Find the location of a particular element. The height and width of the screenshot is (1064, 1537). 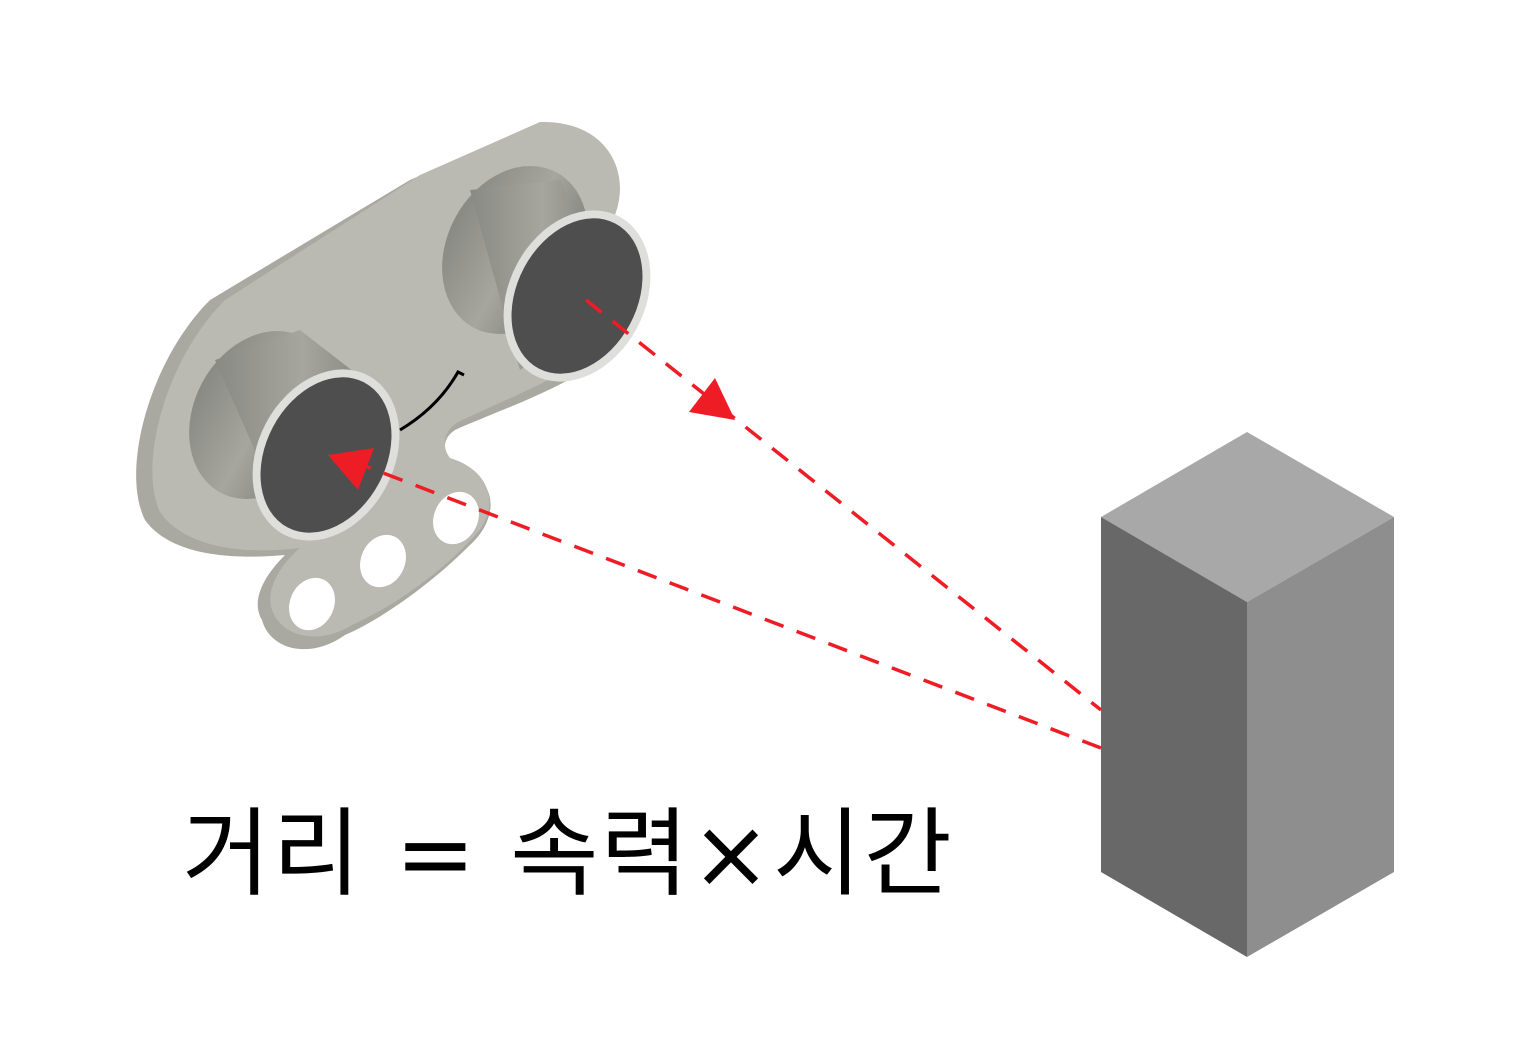

box-left-face is located at coordinates (1174, 737).